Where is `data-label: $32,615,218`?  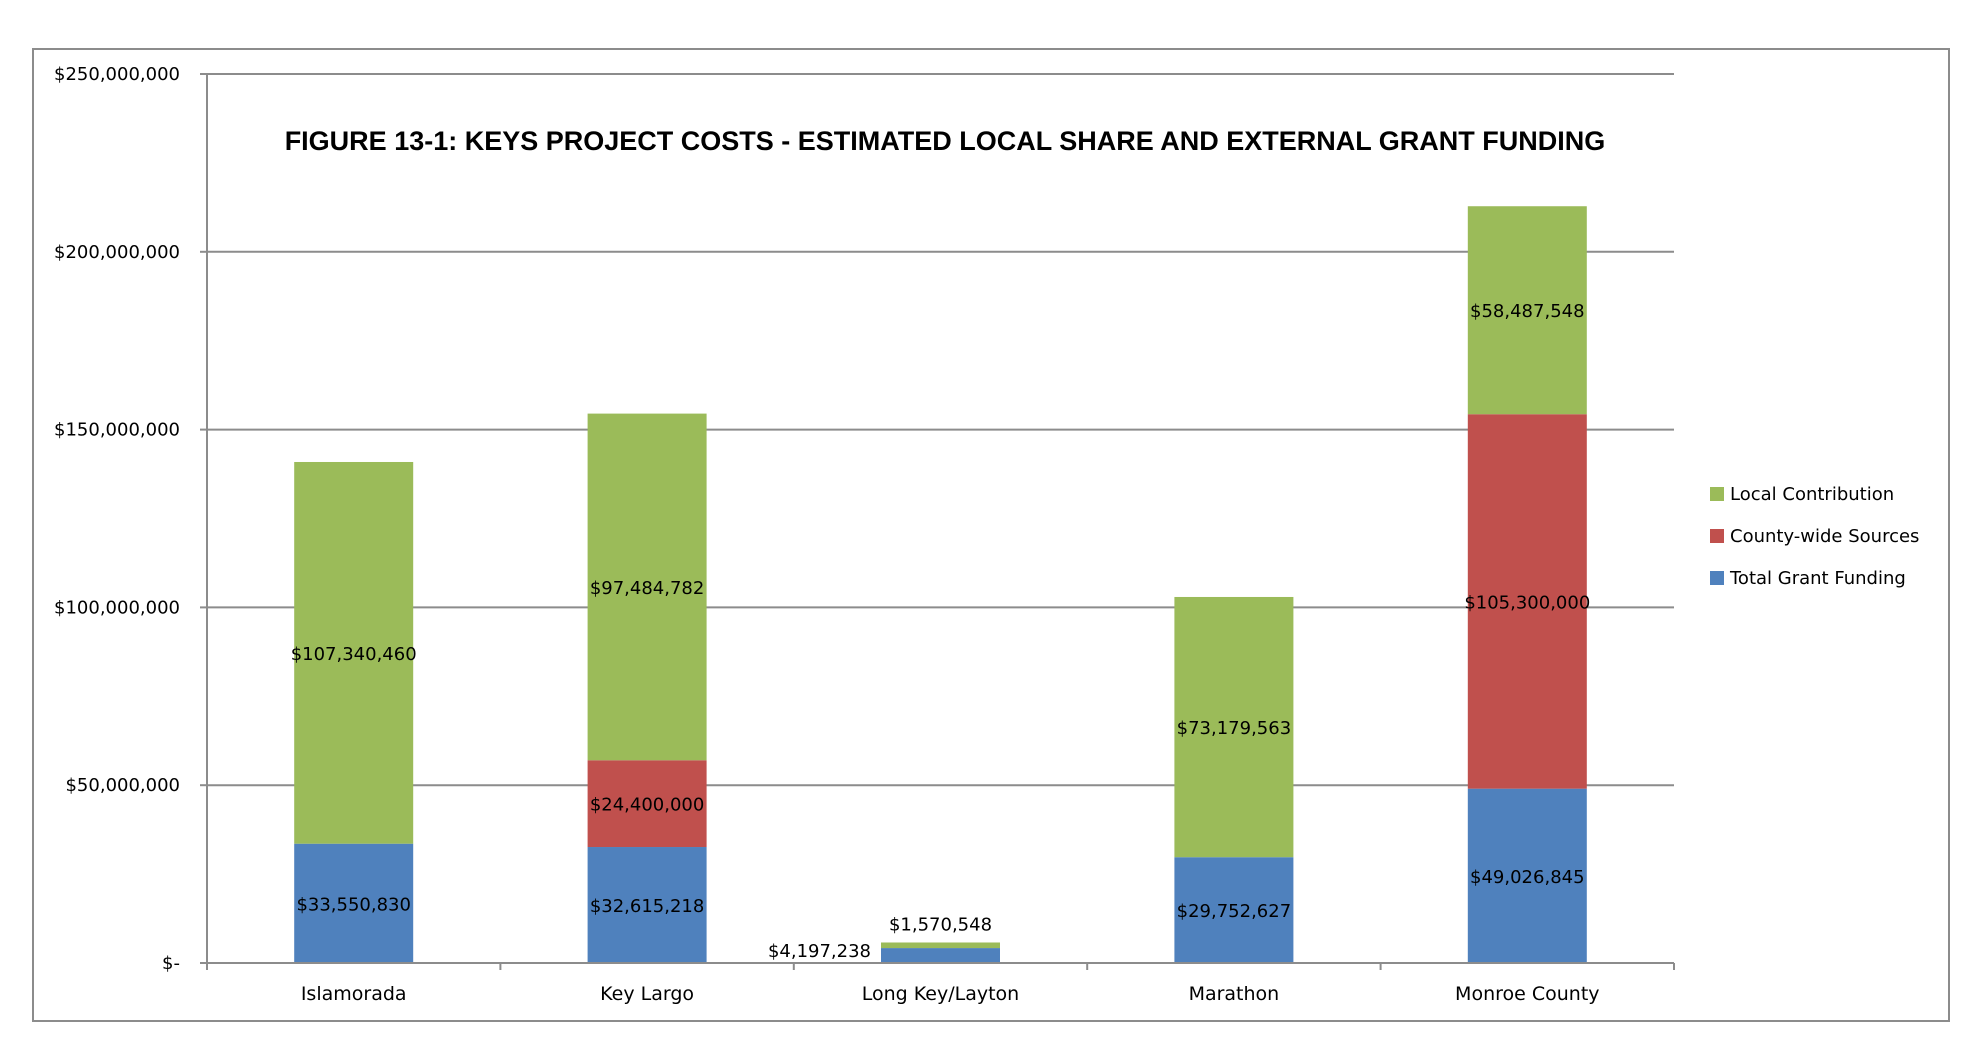 data-label: $32,615,218 is located at coordinates (647, 906).